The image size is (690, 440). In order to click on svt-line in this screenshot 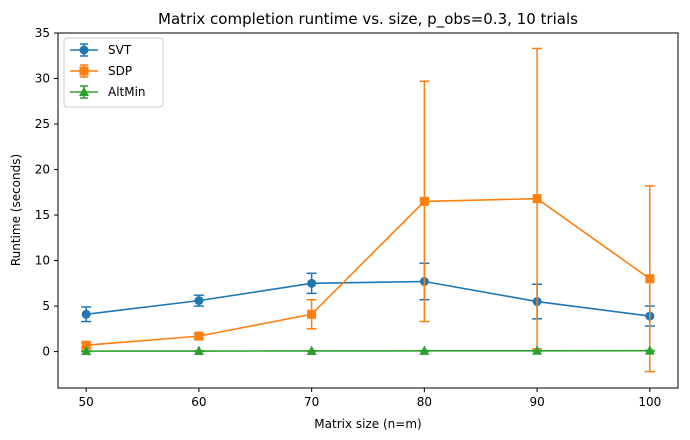, I will do `click(368, 298)`.